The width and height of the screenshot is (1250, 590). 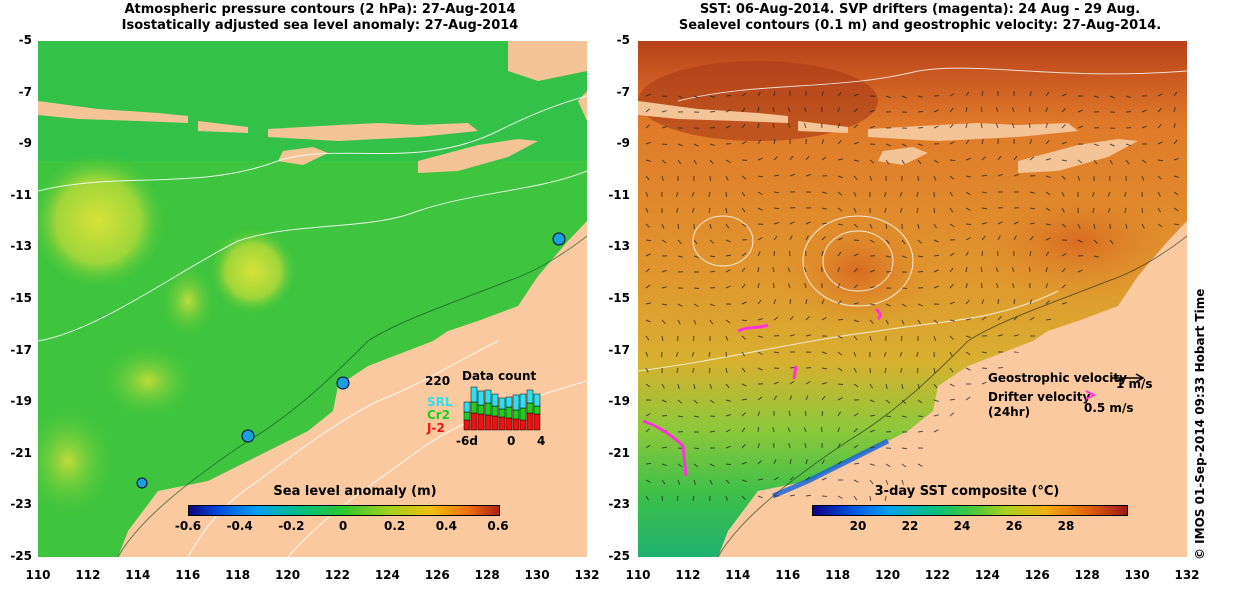 I want to click on right-x-tick-6: 122, so click(x=937, y=575).